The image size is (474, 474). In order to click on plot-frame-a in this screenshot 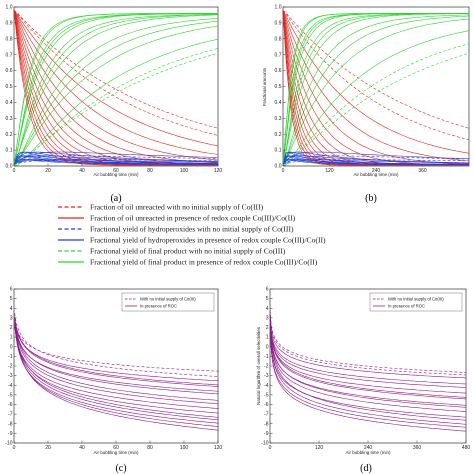, I will do `click(116, 86)`.